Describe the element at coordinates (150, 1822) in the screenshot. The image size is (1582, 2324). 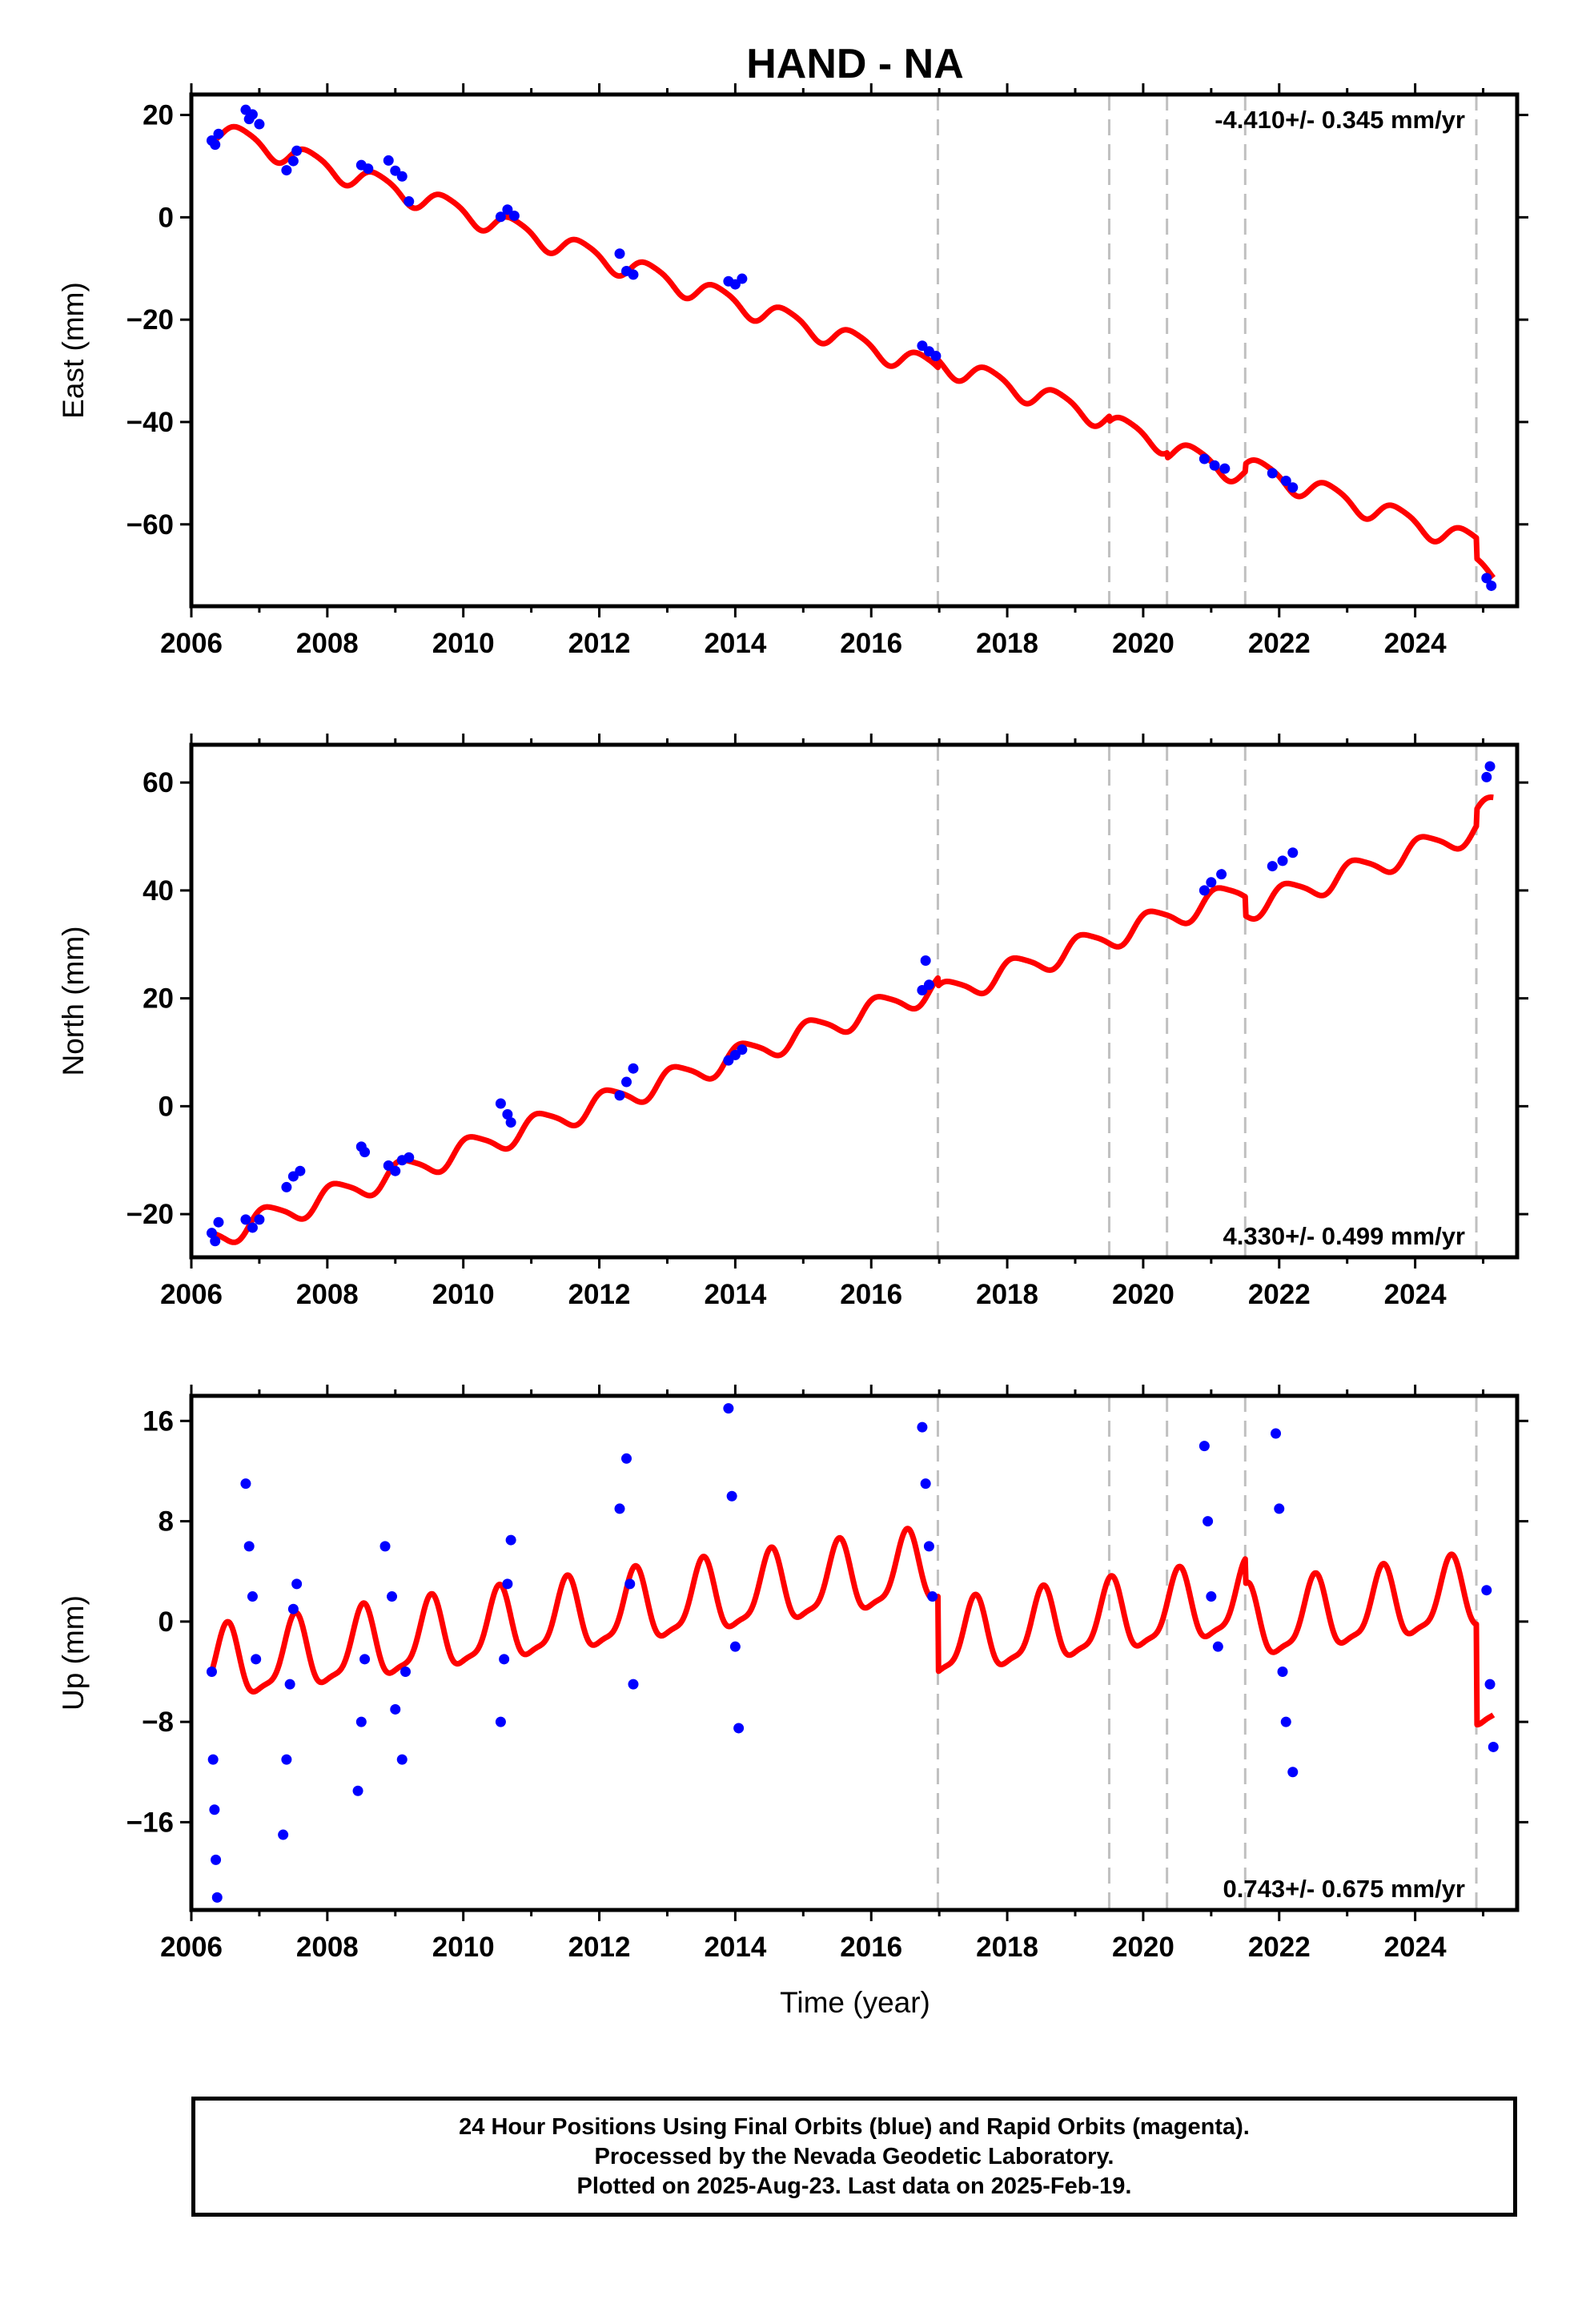
I see `y-tick-label-up-4: −16` at that location.